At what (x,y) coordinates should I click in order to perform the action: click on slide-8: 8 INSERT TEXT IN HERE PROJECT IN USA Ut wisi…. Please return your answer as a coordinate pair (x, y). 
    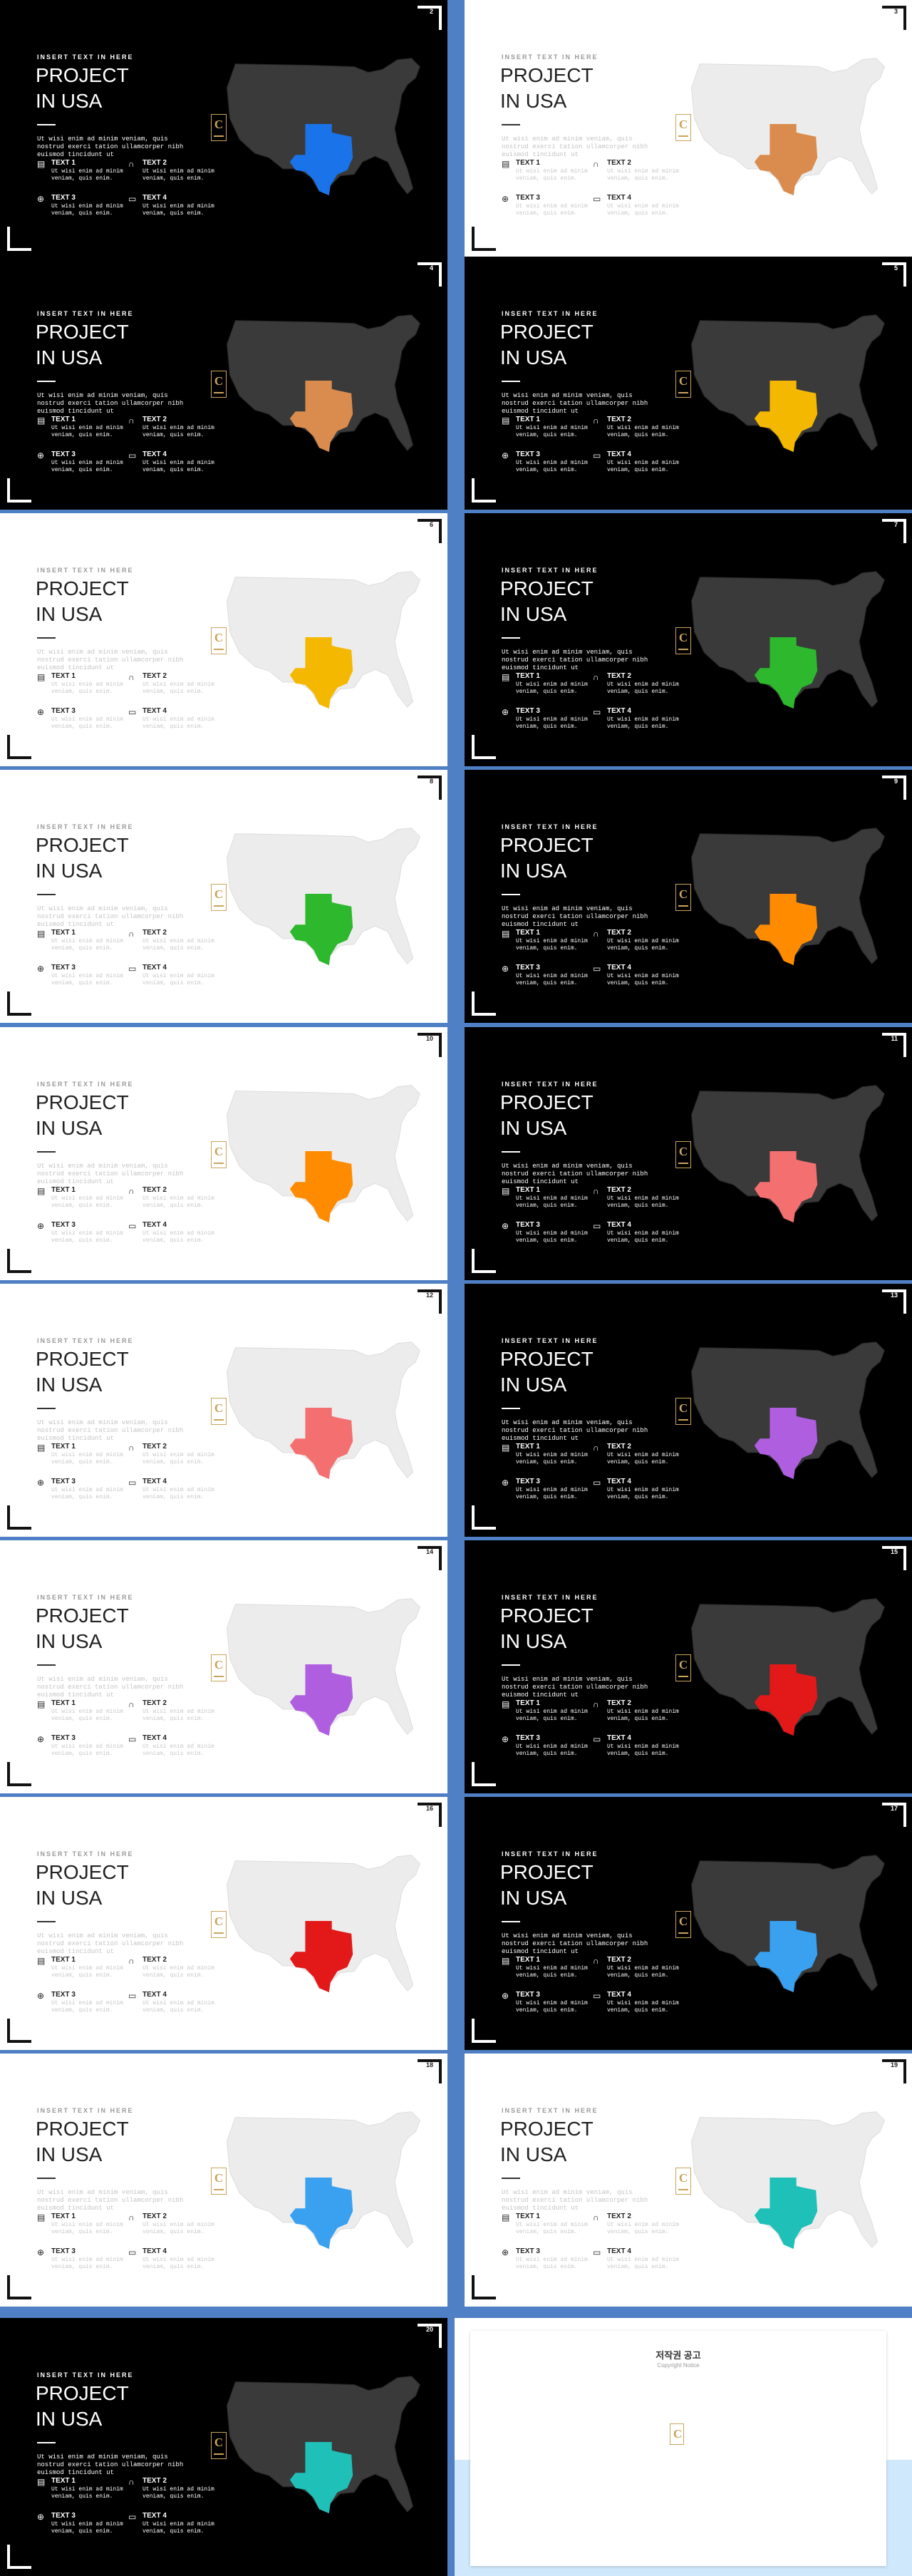
    Looking at the image, I should click on (223, 896).